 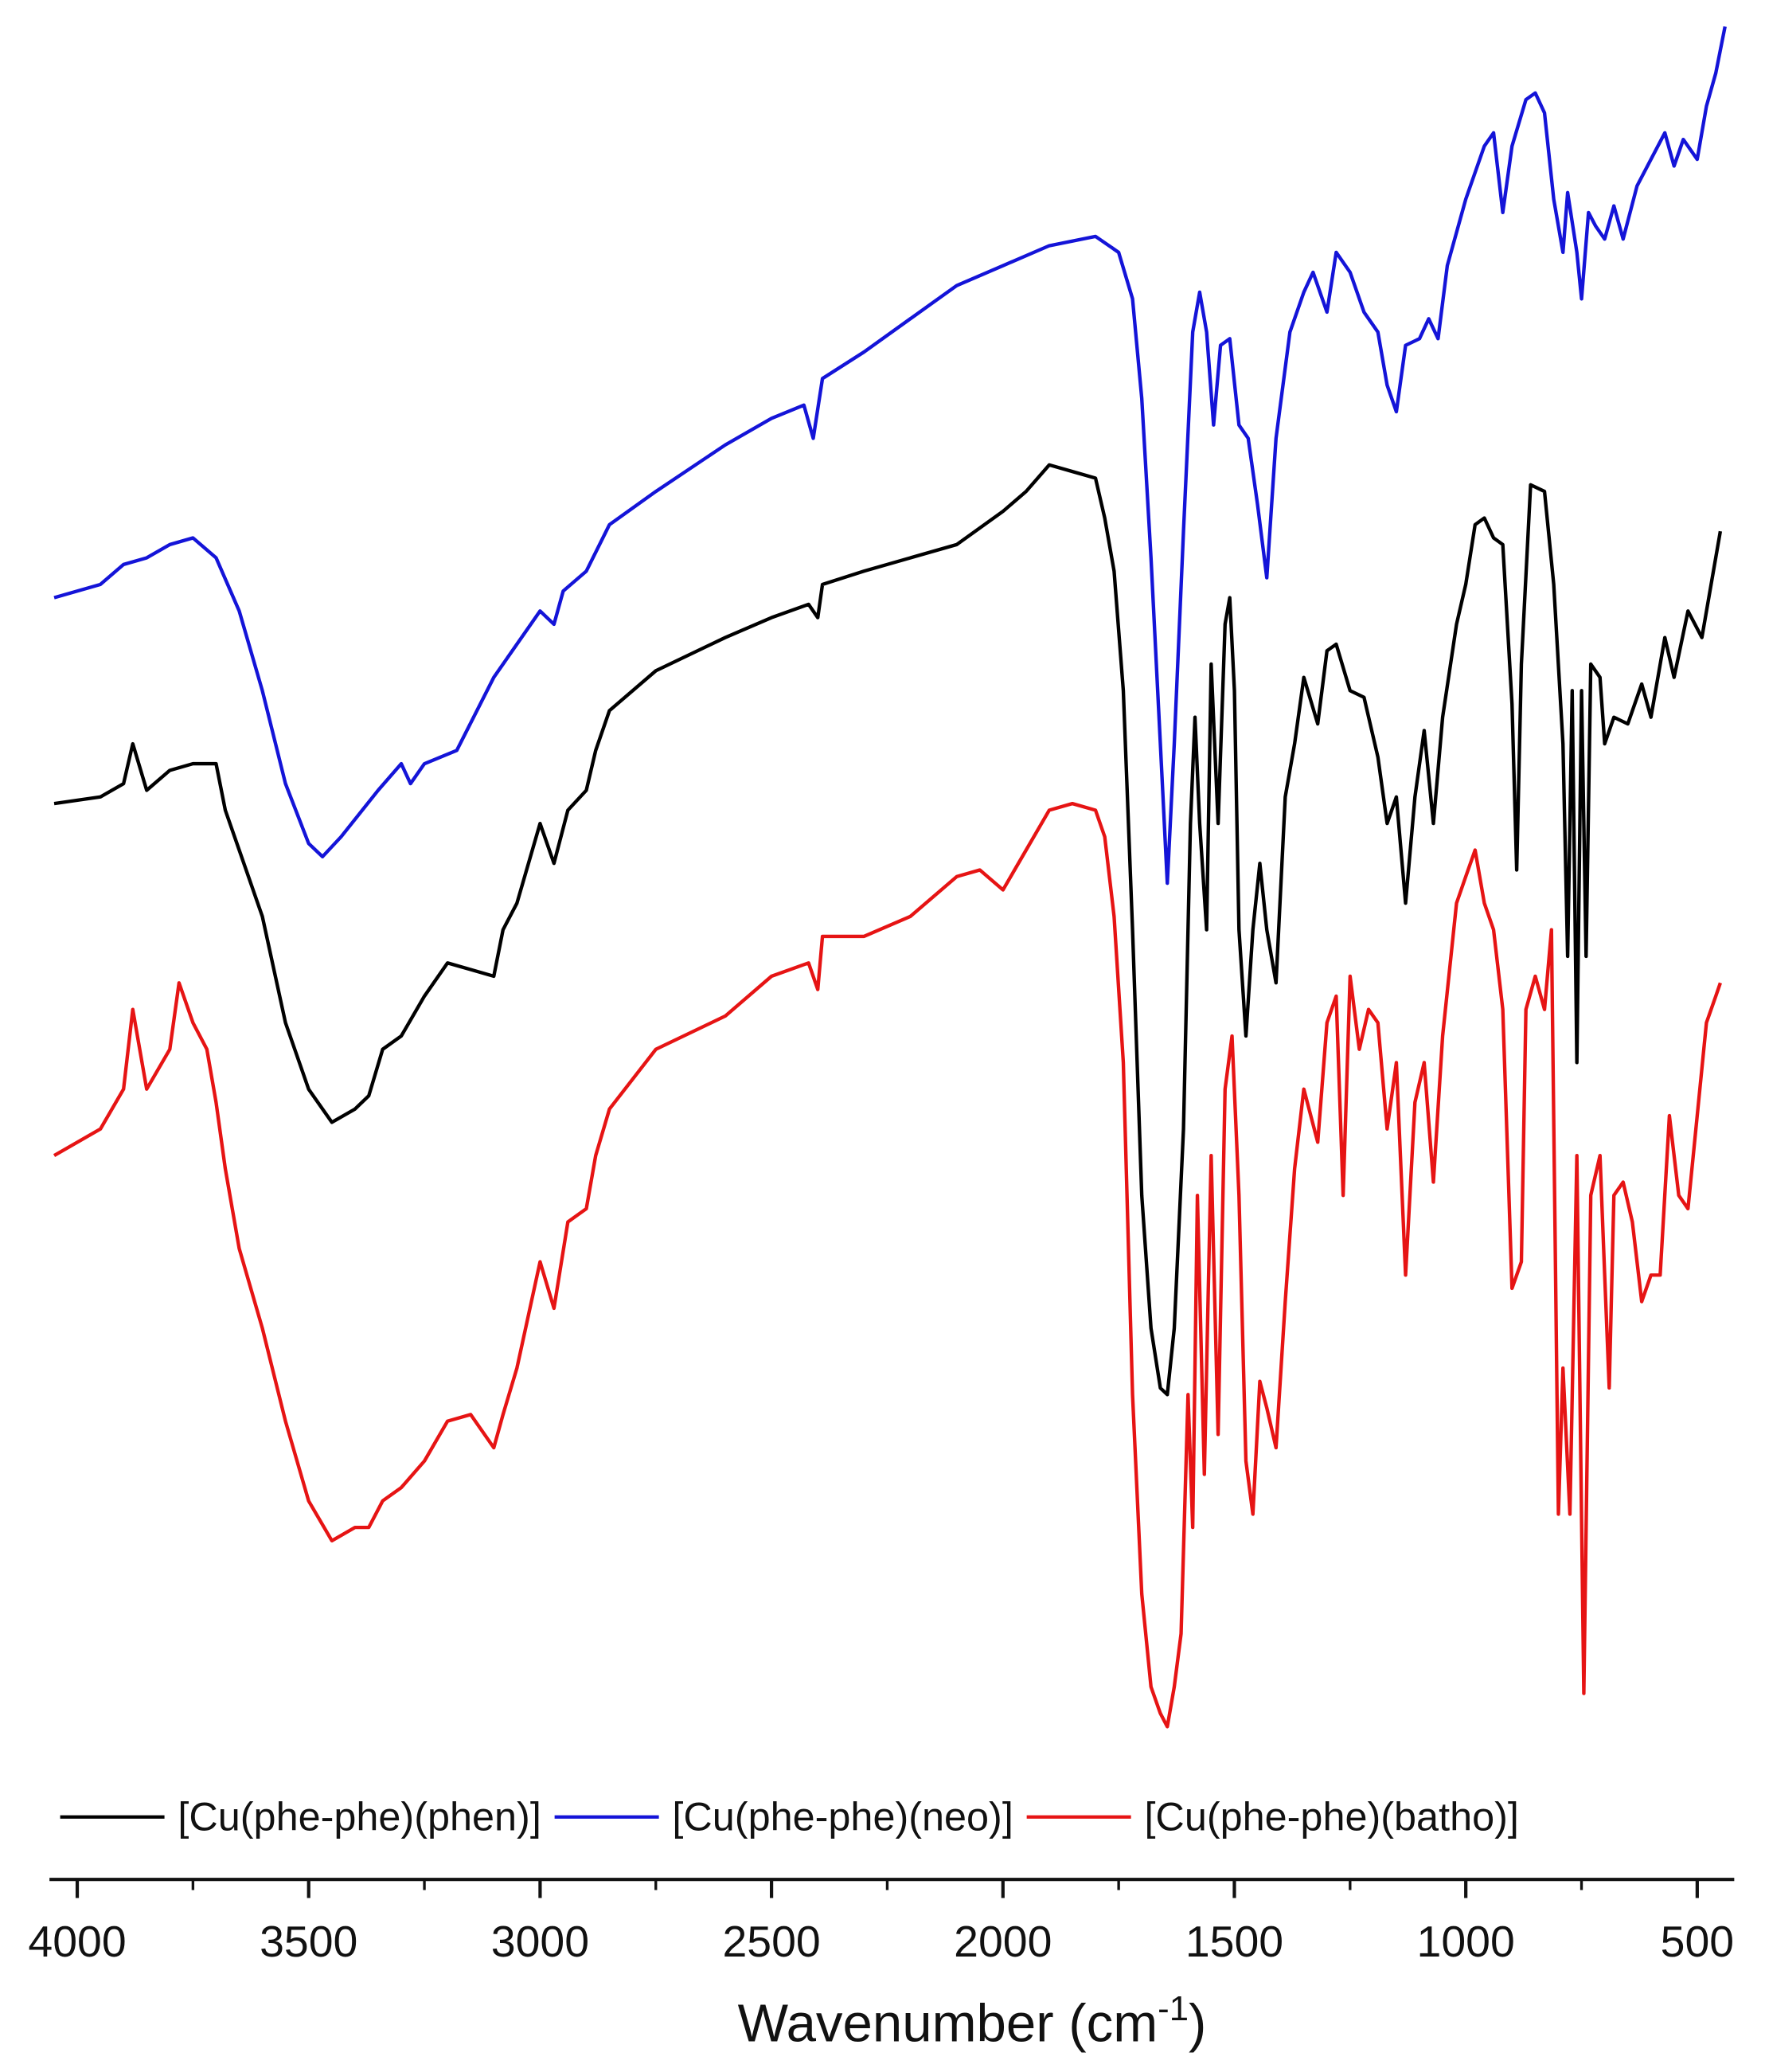 I want to click on x-axis-title-text: Wavenumber (cm, so click(x=948, y=2024).